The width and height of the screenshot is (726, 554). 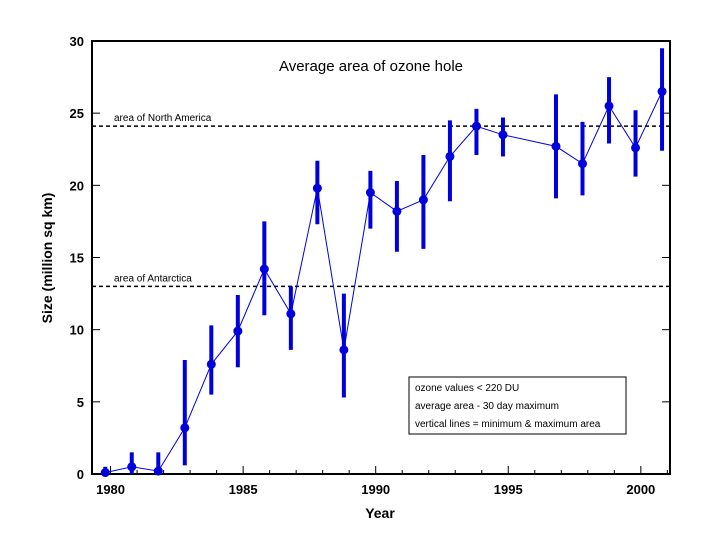 What do you see at coordinates (77, 41) in the screenshot?
I see `y-tick-label: 30` at bounding box center [77, 41].